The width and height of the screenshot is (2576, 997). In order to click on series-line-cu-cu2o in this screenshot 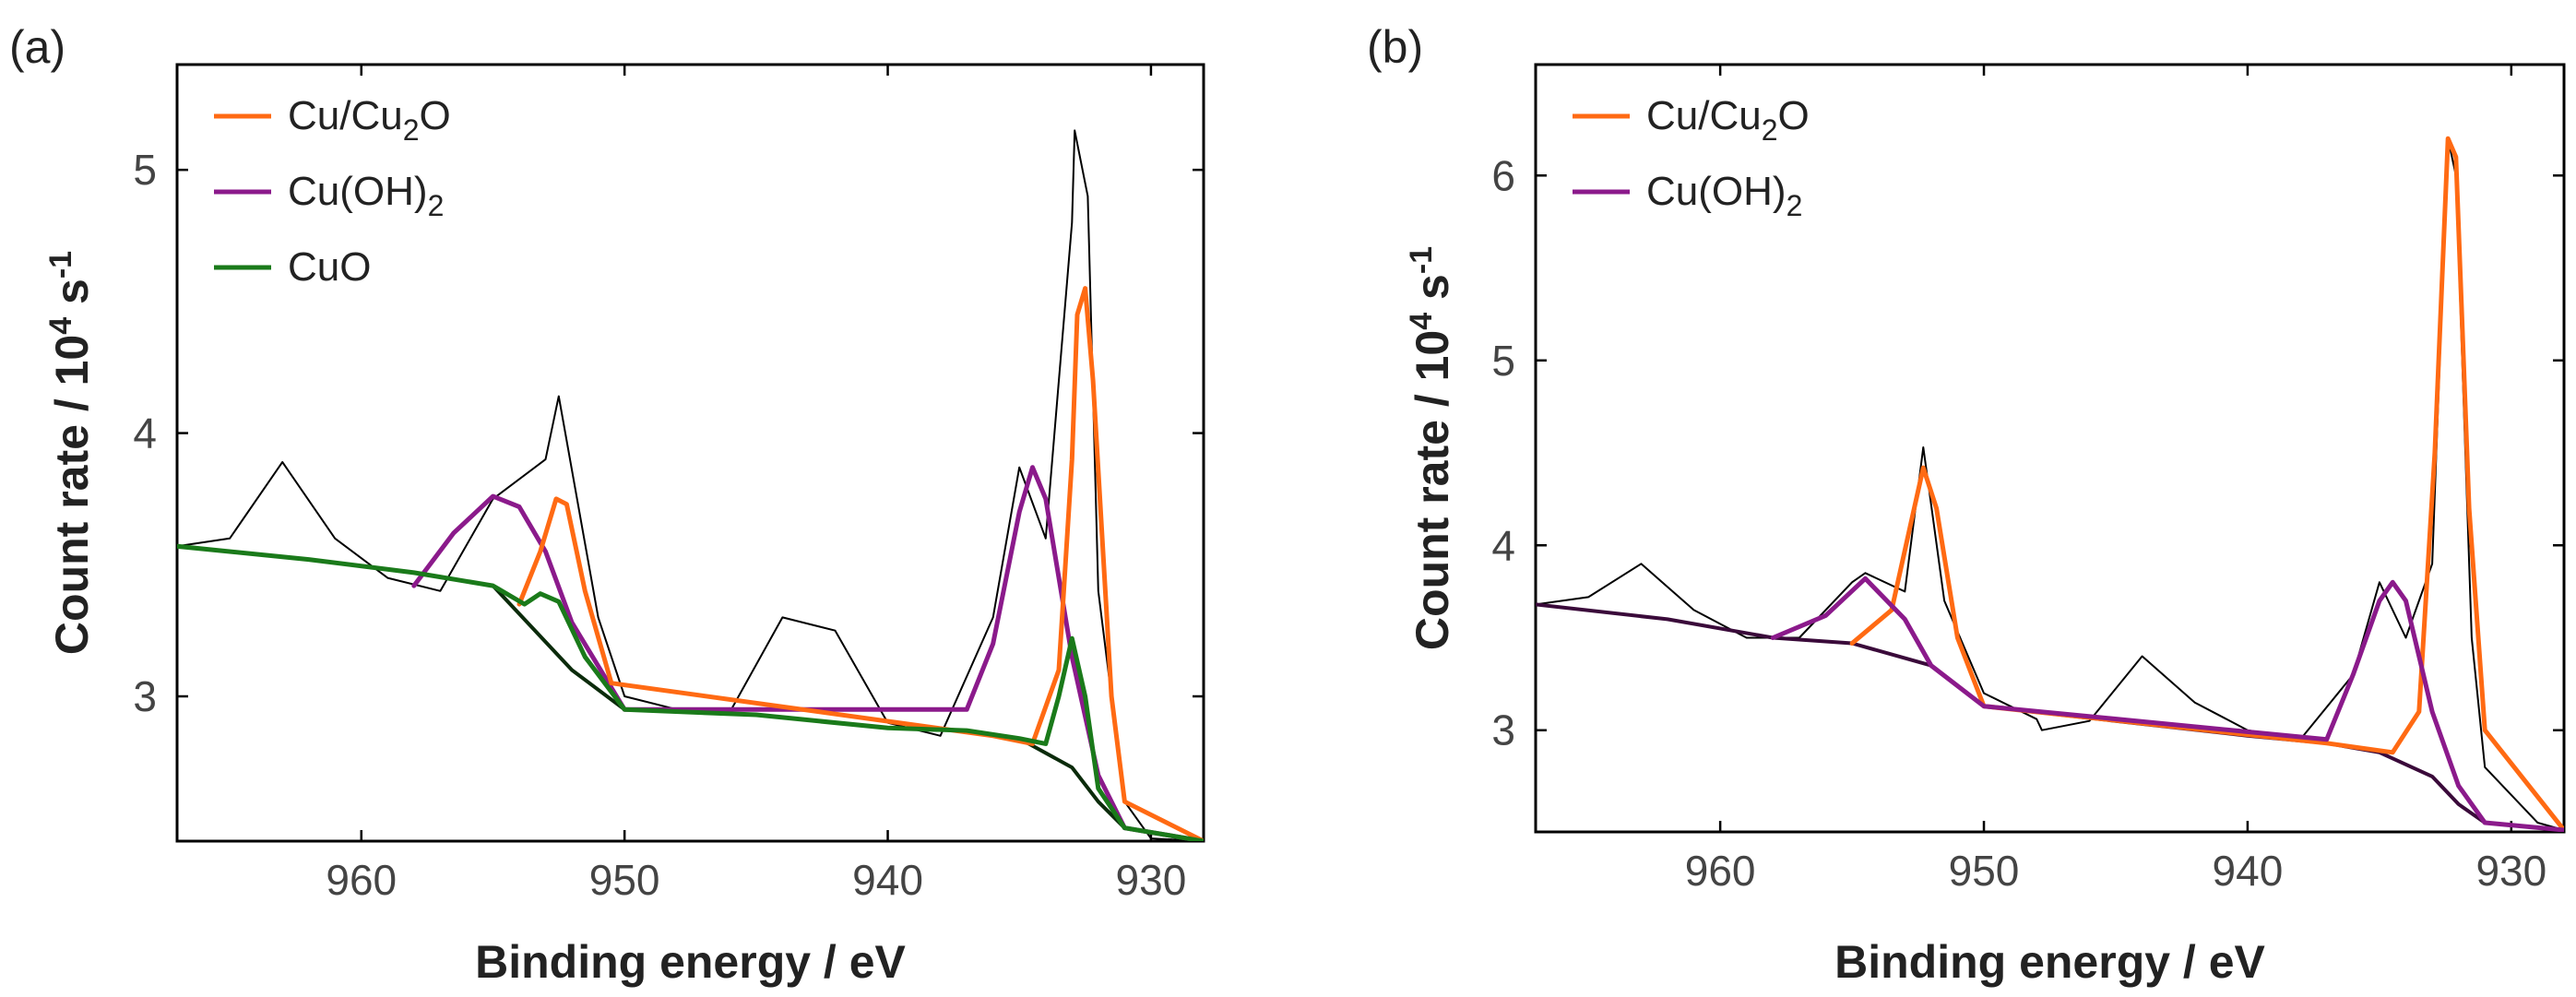, I will do `click(860, 563)`.